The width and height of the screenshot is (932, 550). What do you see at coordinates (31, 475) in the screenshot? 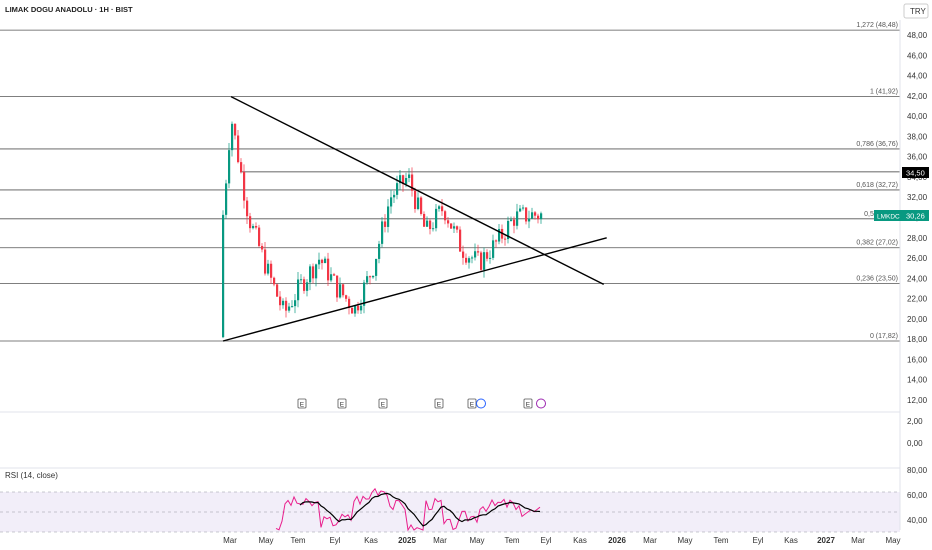
I see `rsi-label: RSI (14, close)` at bounding box center [31, 475].